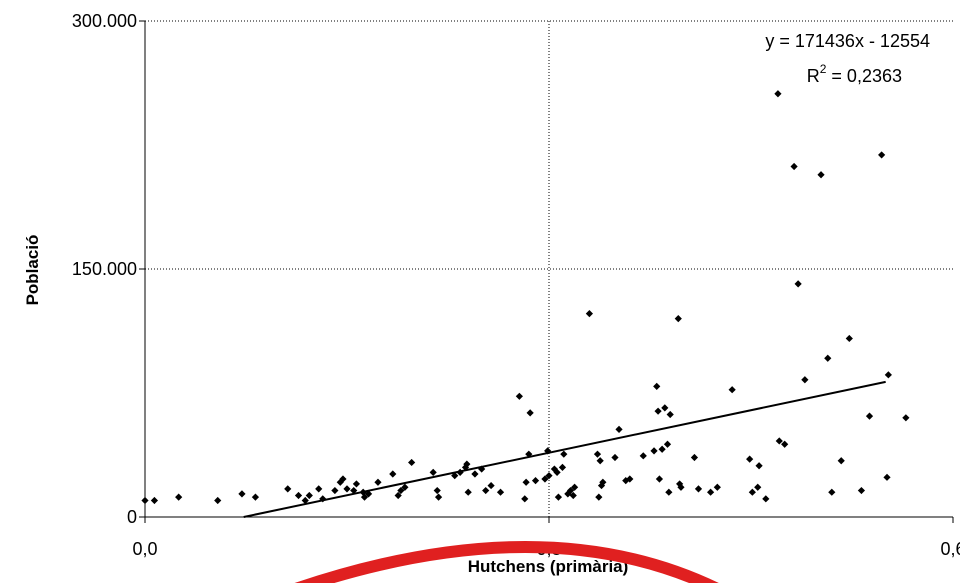  What do you see at coordinates (854, 74) in the screenshot?
I see `r-squared-label: R2 = 0,2363` at bounding box center [854, 74].